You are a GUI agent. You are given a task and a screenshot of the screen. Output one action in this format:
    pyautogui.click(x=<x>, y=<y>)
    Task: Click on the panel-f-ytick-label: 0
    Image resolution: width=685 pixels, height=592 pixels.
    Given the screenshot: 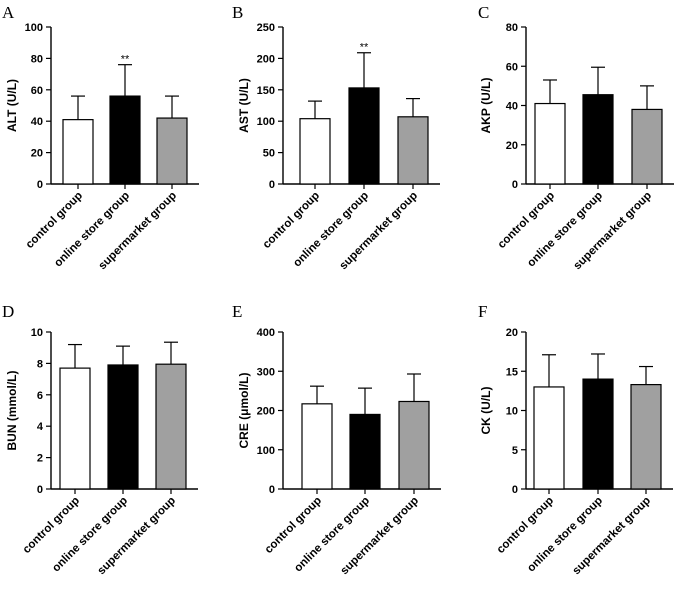 What is the action you would take?
    pyautogui.click(x=515, y=490)
    